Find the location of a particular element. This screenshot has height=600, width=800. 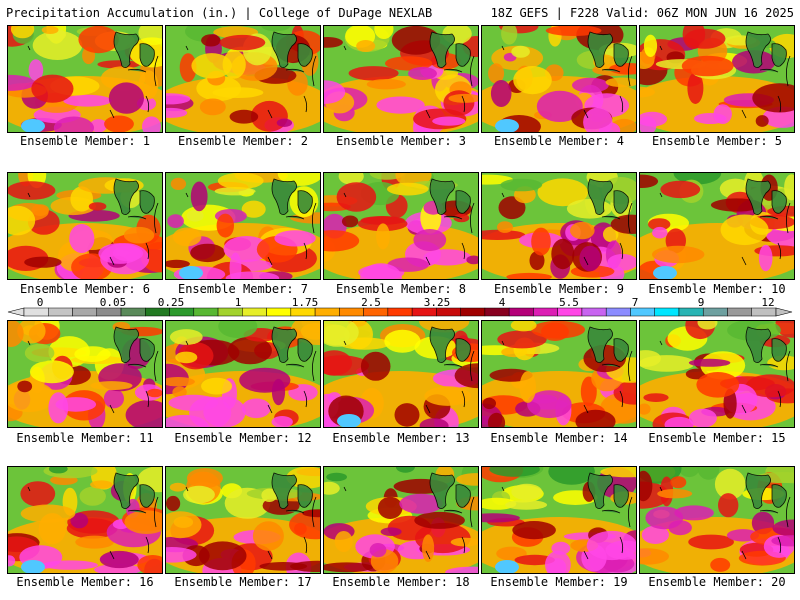

colorbar-tick-label: 12 is located at coordinates (767, 302).